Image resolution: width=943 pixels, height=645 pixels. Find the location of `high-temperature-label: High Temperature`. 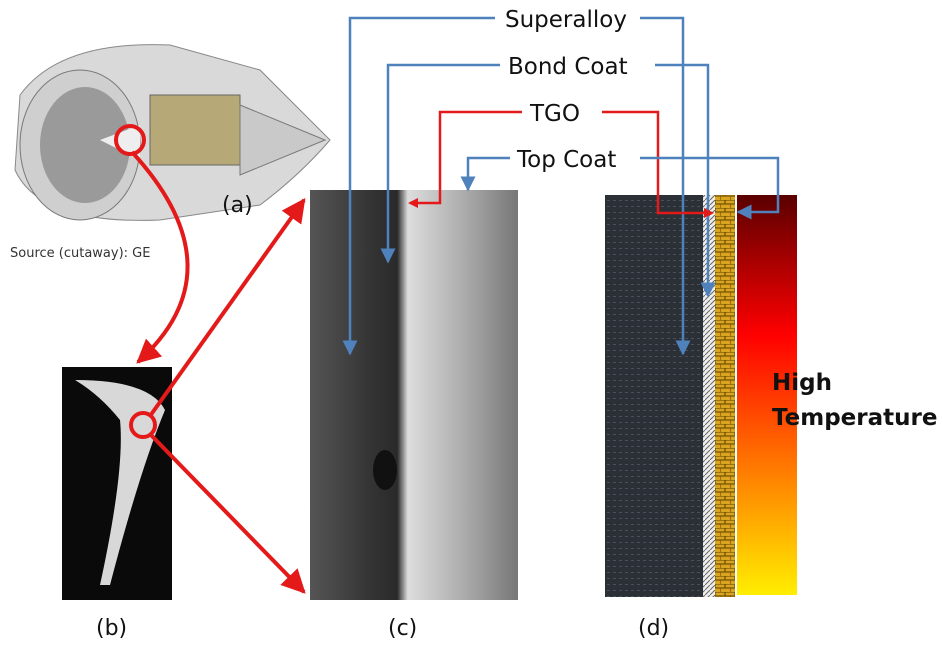

high-temperature-label: High Temperature is located at coordinates (854, 400).